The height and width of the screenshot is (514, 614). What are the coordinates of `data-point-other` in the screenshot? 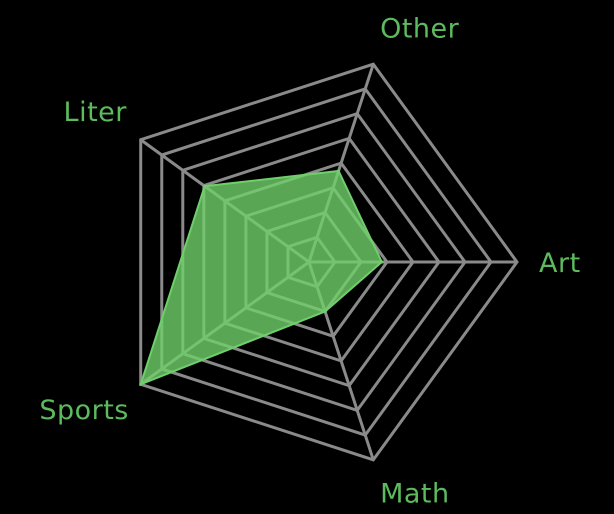 It's located at (338, 171).